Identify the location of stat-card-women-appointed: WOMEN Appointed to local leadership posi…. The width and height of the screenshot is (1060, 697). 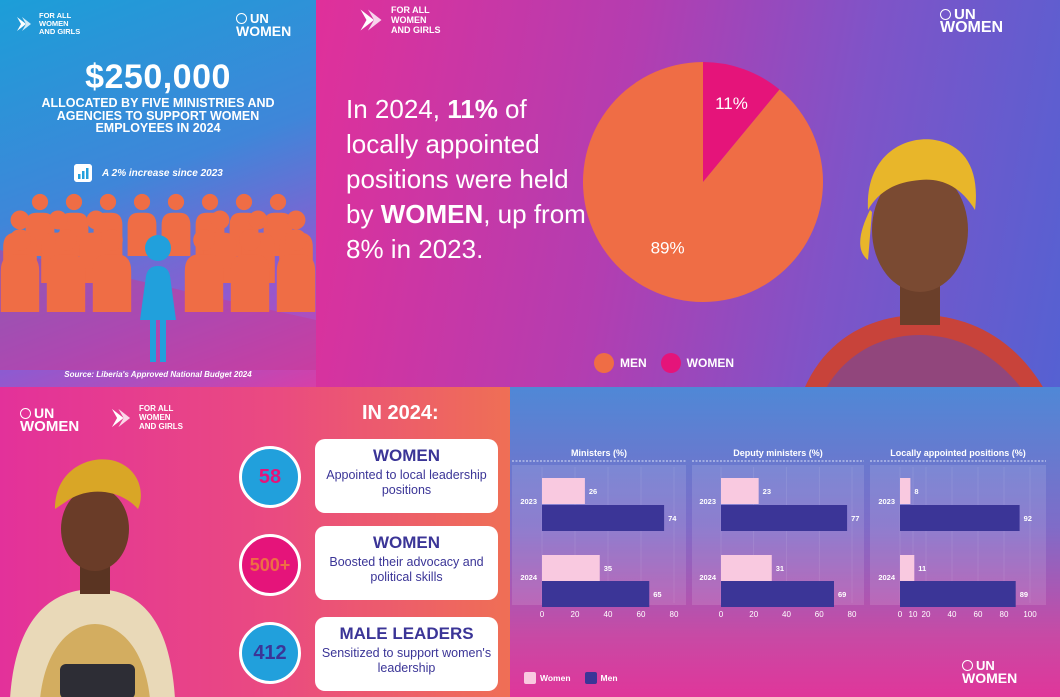
(406, 476).